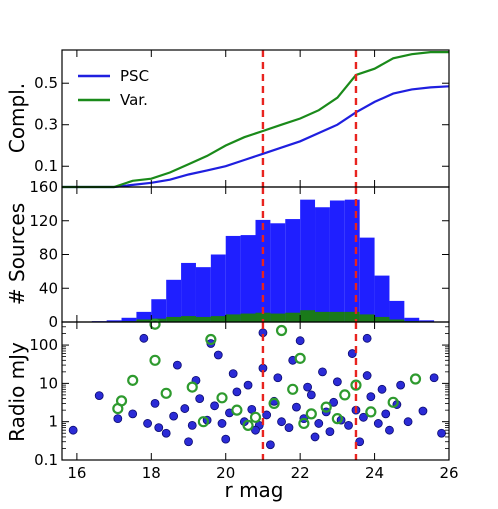  I want to click on x-tick-label: 18, so click(151, 473).